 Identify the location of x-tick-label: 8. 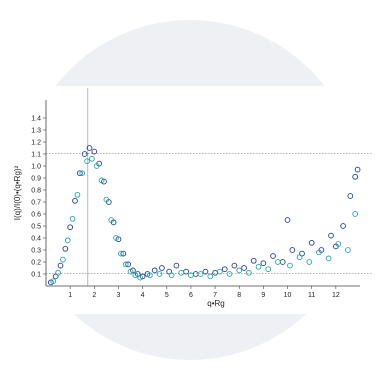
(239, 295).